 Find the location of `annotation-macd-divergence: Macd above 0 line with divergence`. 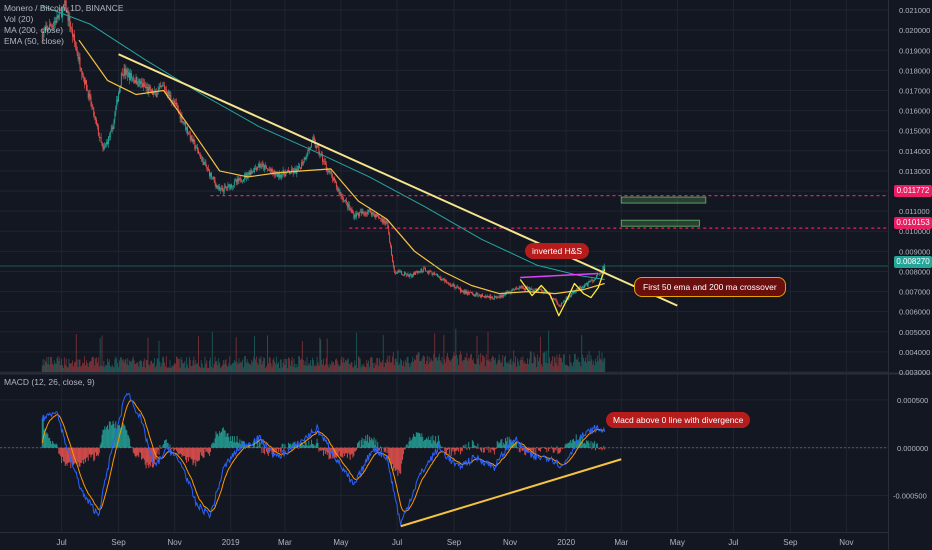

annotation-macd-divergence: Macd above 0 line with divergence is located at coordinates (678, 420).